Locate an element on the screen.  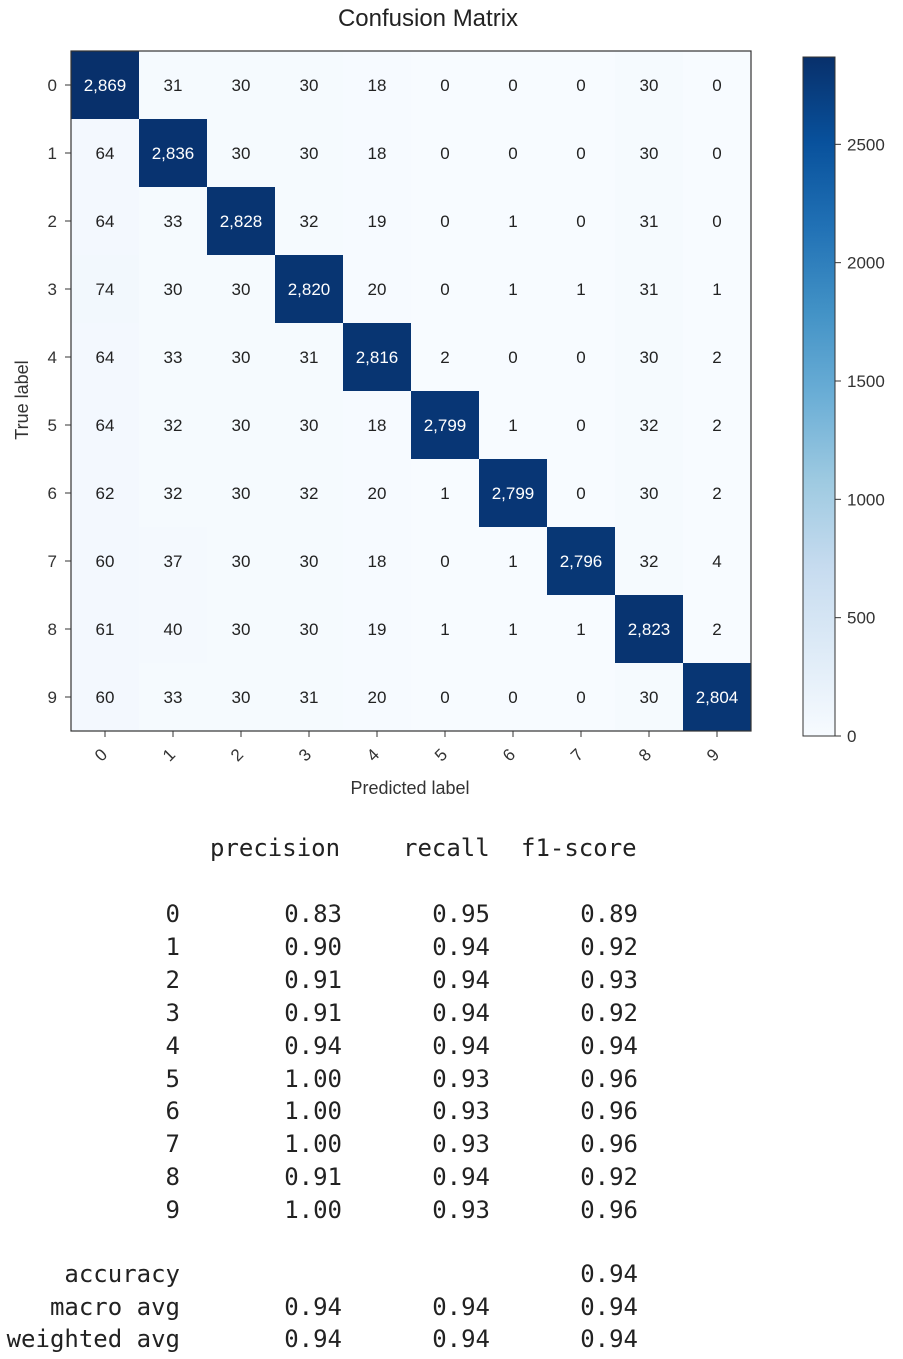
report-row-f1: 0.93 is located at coordinates (609, 979).